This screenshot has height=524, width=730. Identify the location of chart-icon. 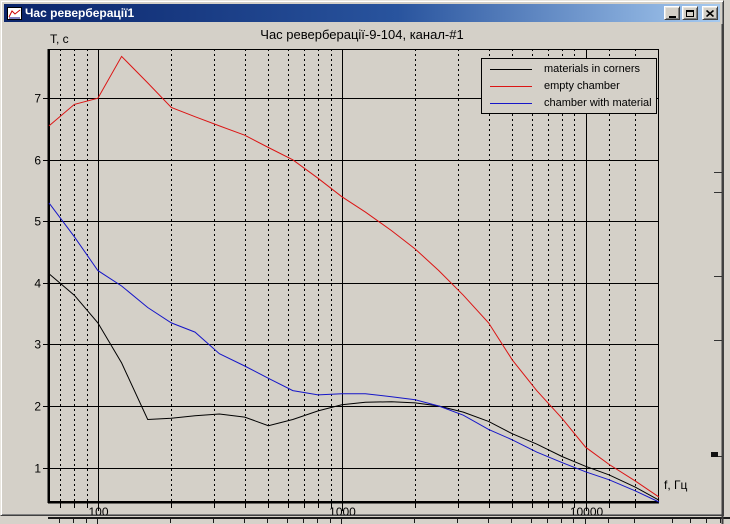
(14, 13).